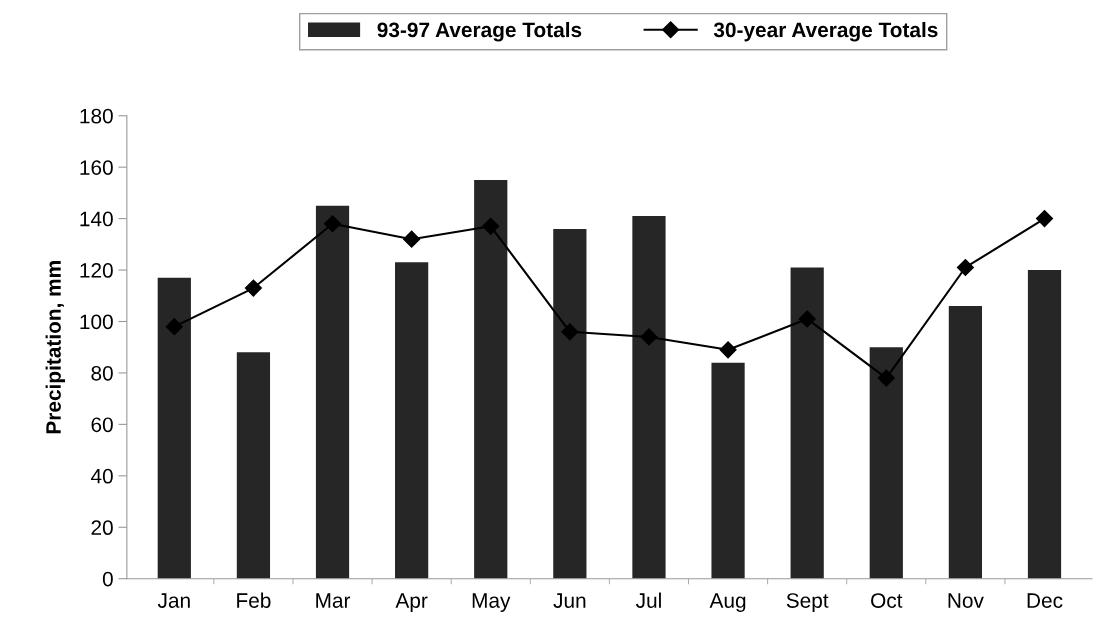  I want to click on x-tick-label: May, so click(491, 603).